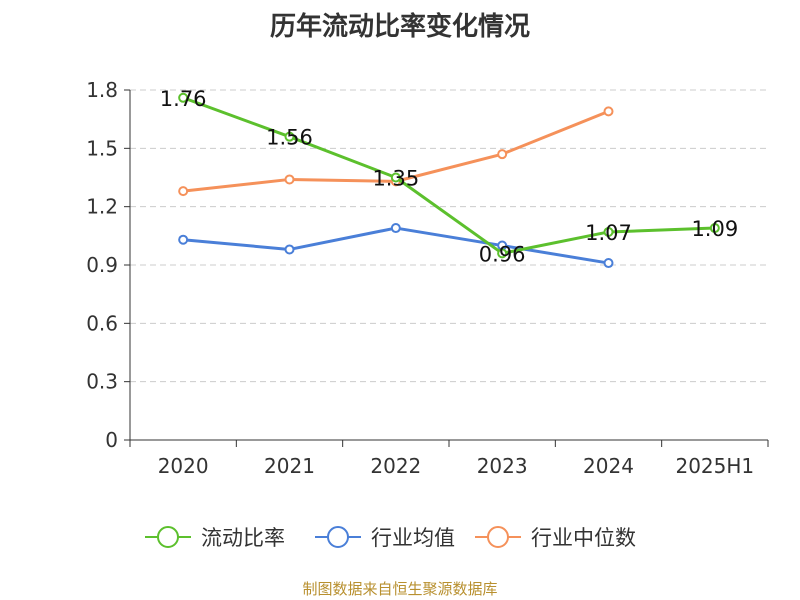 The image size is (800, 600). Describe the element at coordinates (243, 538) in the screenshot. I see `legend-label: 流动比率` at that location.